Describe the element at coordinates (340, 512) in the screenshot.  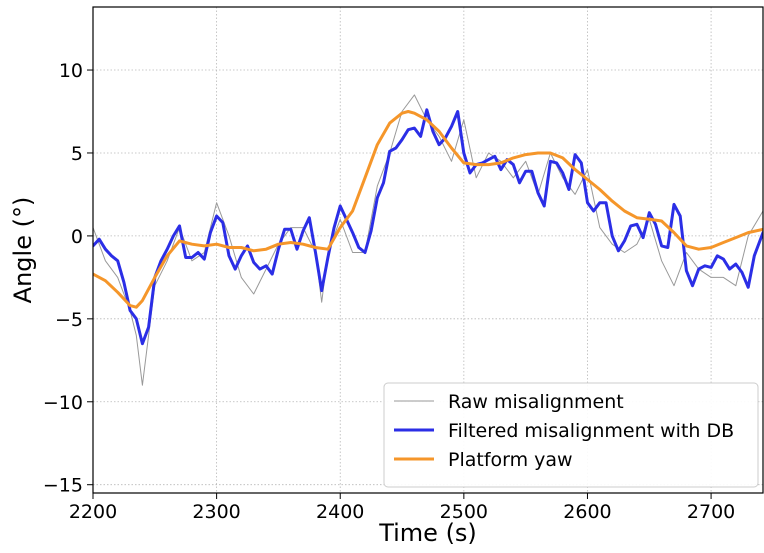
I see `x-tick-label: 2400` at that location.